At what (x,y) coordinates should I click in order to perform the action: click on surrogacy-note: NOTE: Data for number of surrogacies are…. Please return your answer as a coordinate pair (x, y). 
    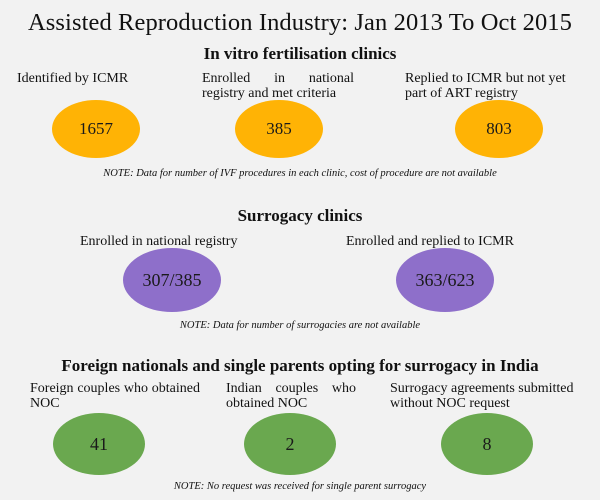
    Looking at the image, I should click on (300, 325).